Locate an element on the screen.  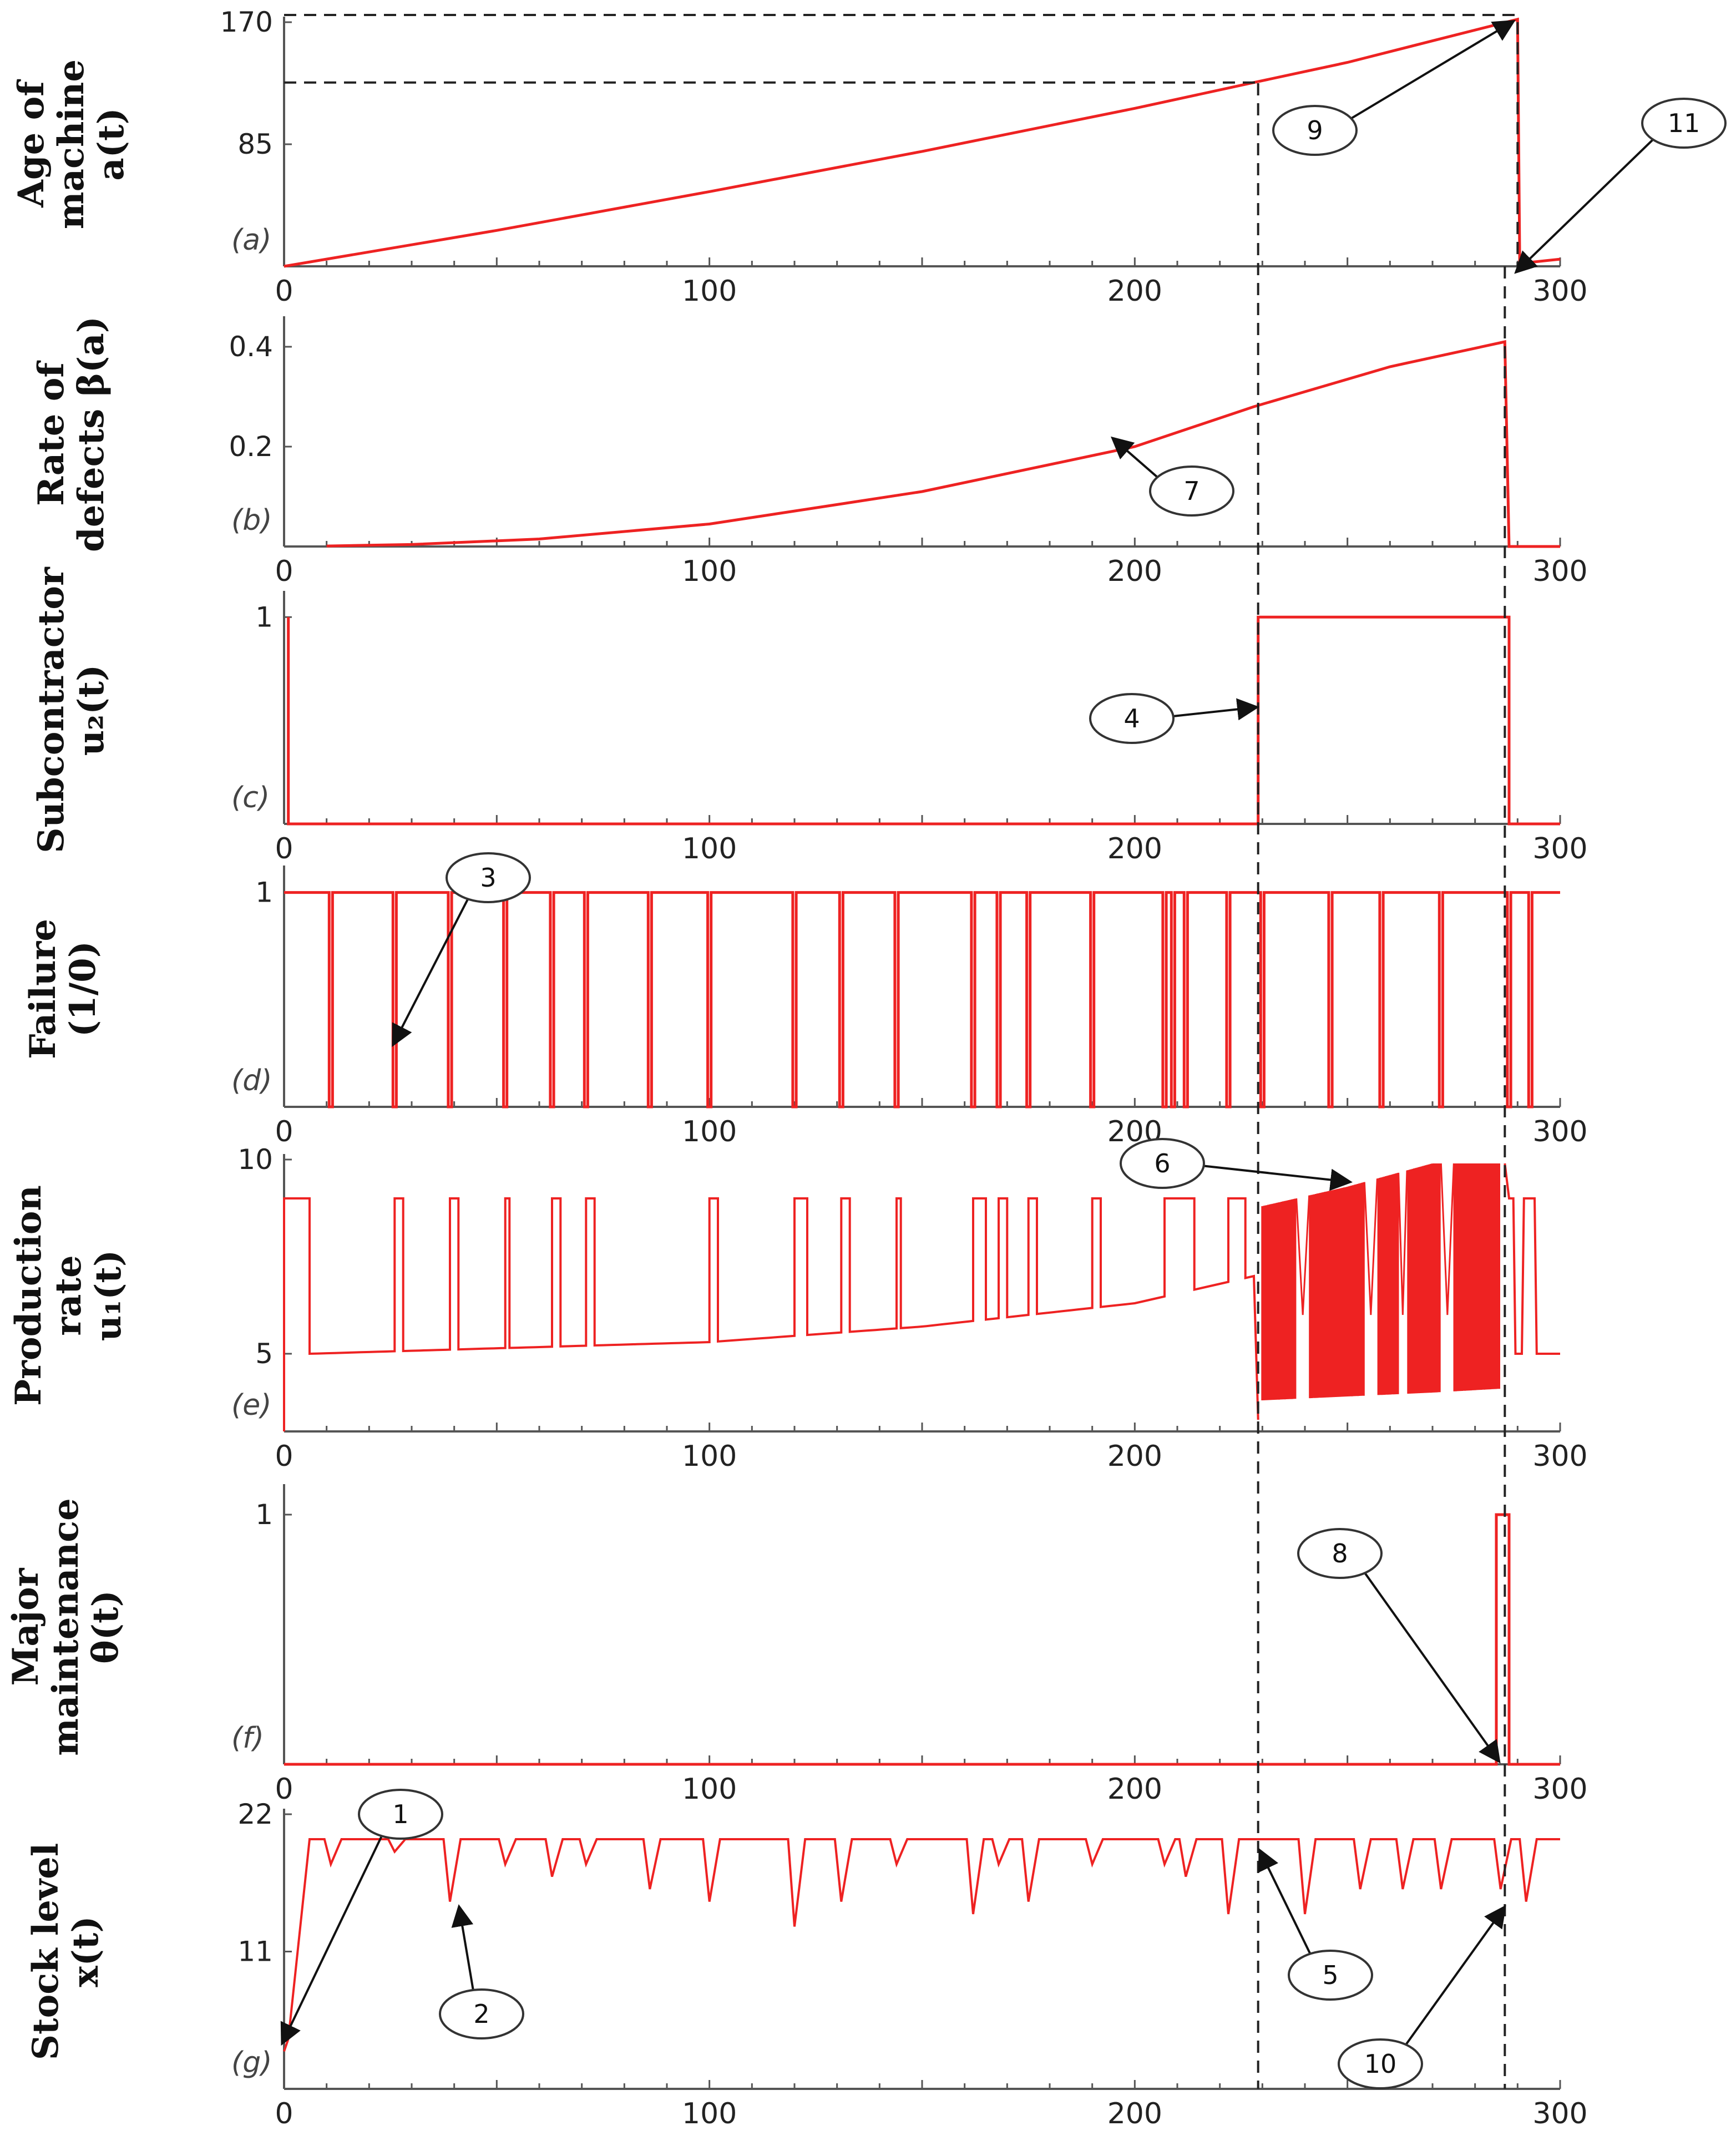
panel-letter: (a) is located at coordinates (251, 241).